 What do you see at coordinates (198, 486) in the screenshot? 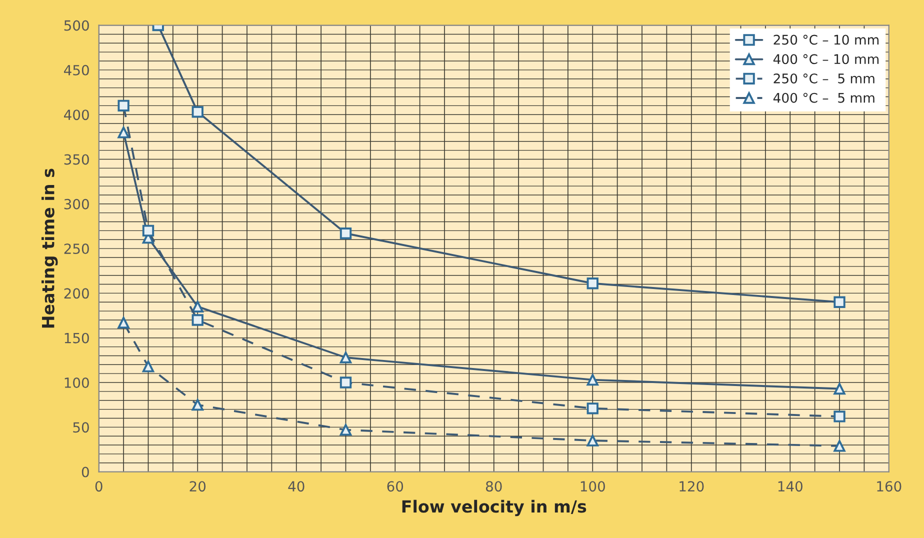
I see `x-tick-label: 20` at bounding box center [198, 486].